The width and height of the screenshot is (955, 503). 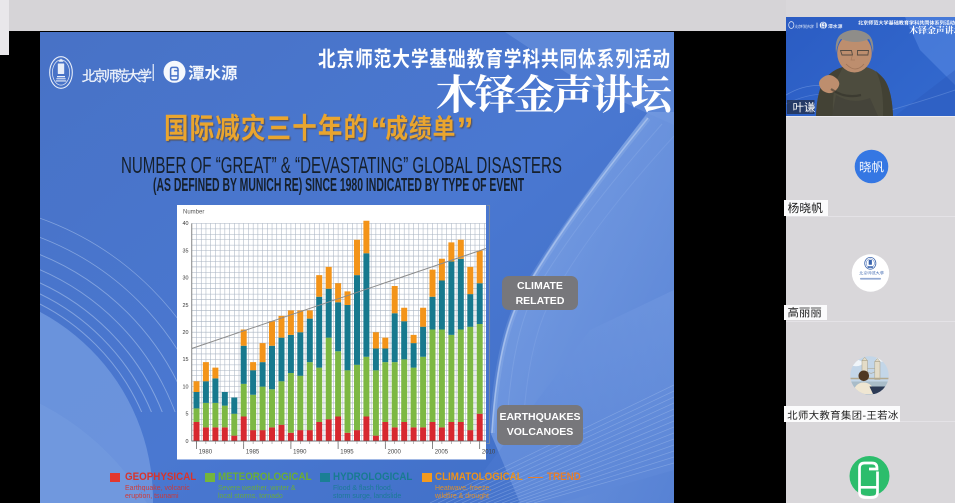 I want to click on svg-text: 40, so click(x=186, y=224).